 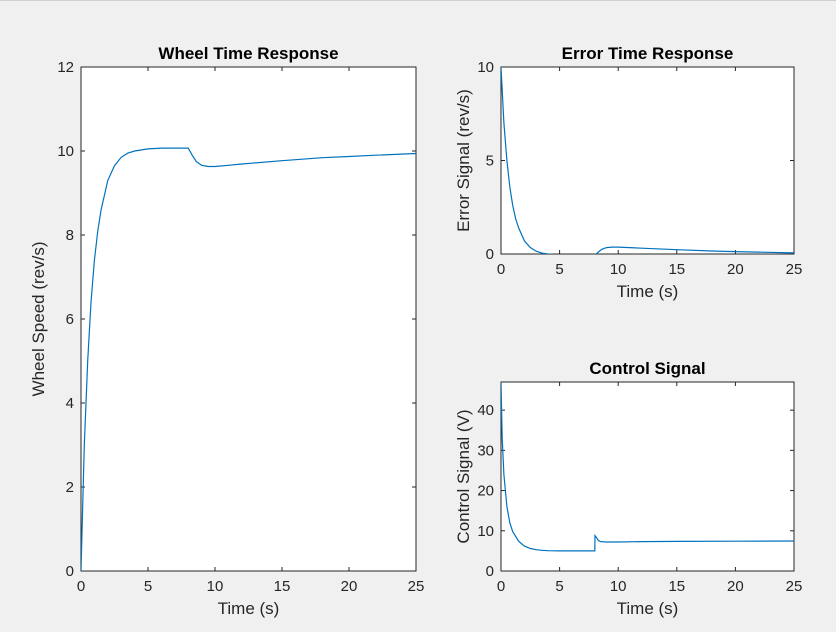 What do you see at coordinates (648, 291) in the screenshot?
I see `error-response-xlabel: Time (s)` at bounding box center [648, 291].